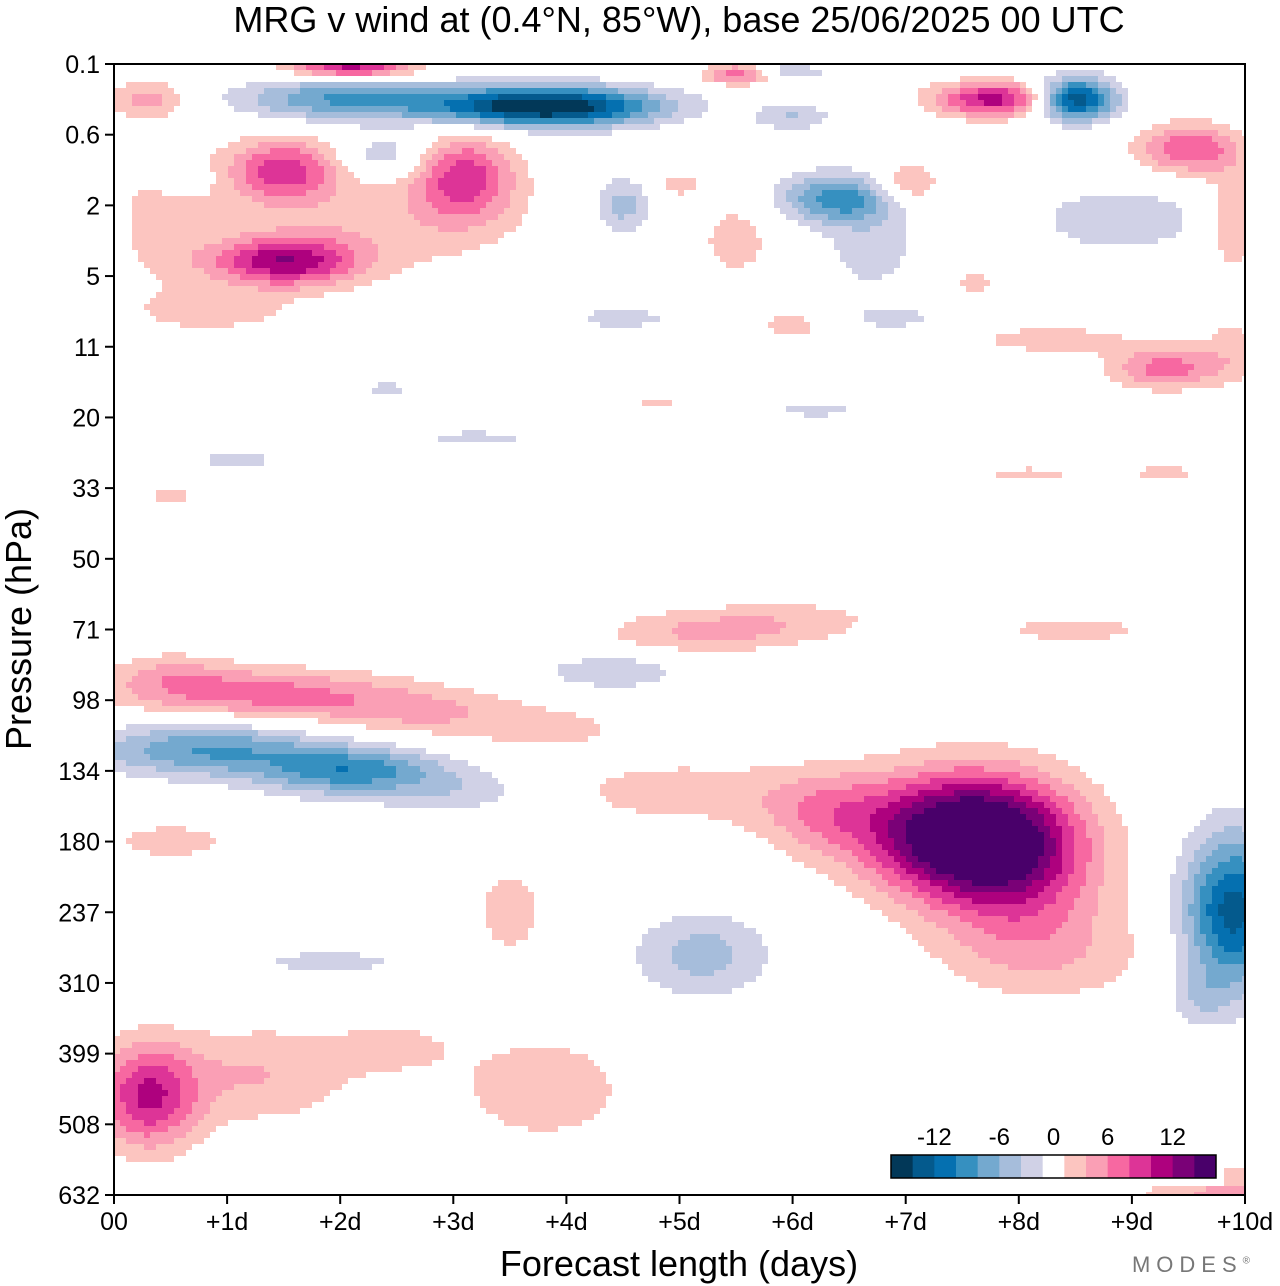  I want to click on x-tick-label: +10d, so click(1245, 1222).